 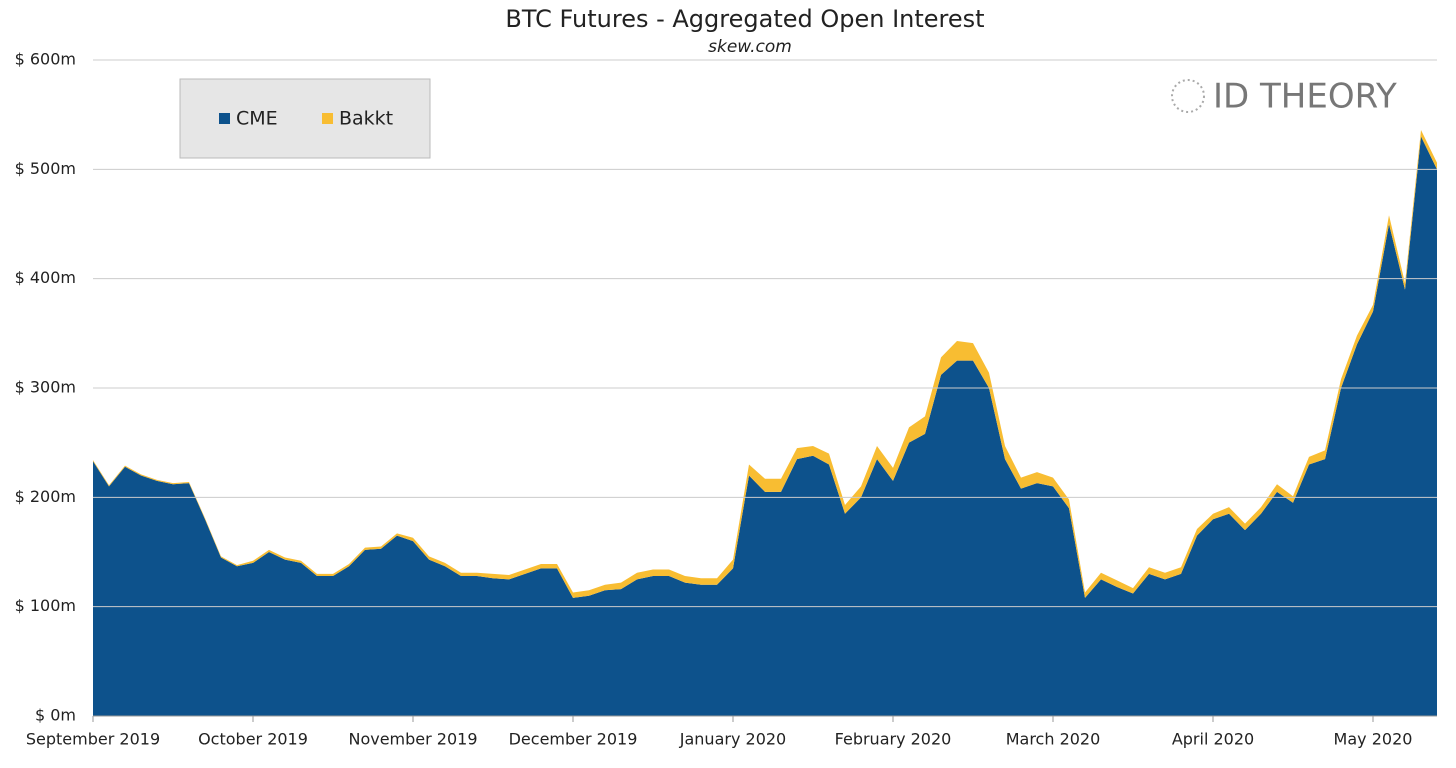 I want to click on y-tick-label: $ 600m, so click(x=45, y=59).